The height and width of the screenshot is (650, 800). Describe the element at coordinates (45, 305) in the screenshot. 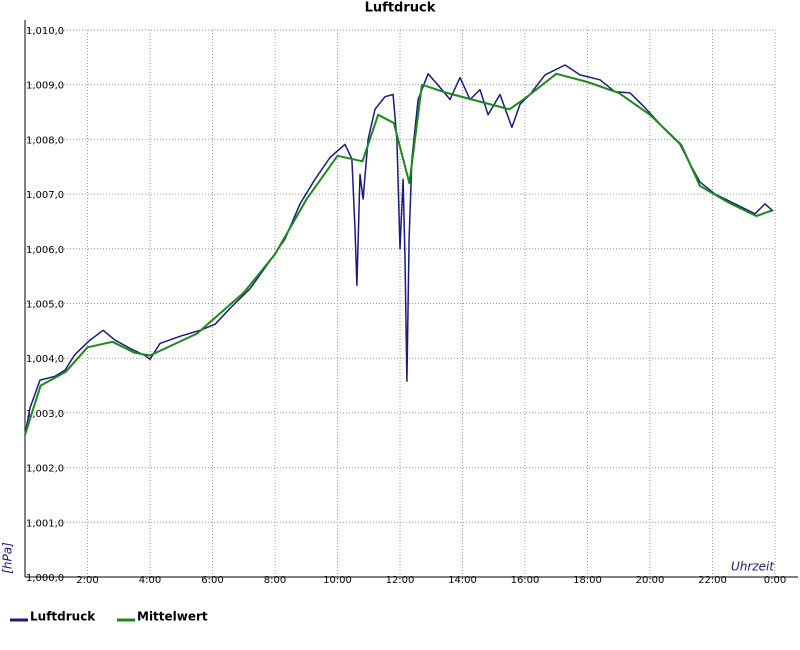

I see `y-tick-label: 1,005,0` at that location.